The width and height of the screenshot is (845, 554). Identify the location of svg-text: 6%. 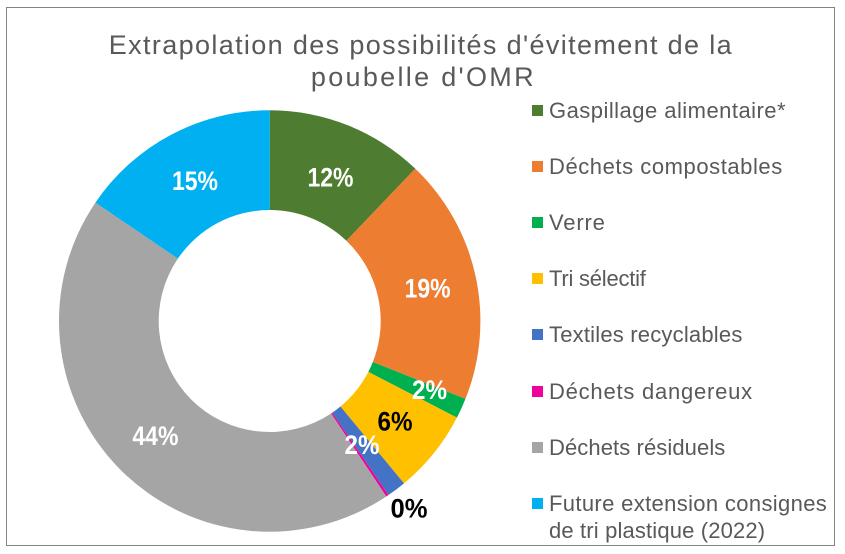
(395, 422).